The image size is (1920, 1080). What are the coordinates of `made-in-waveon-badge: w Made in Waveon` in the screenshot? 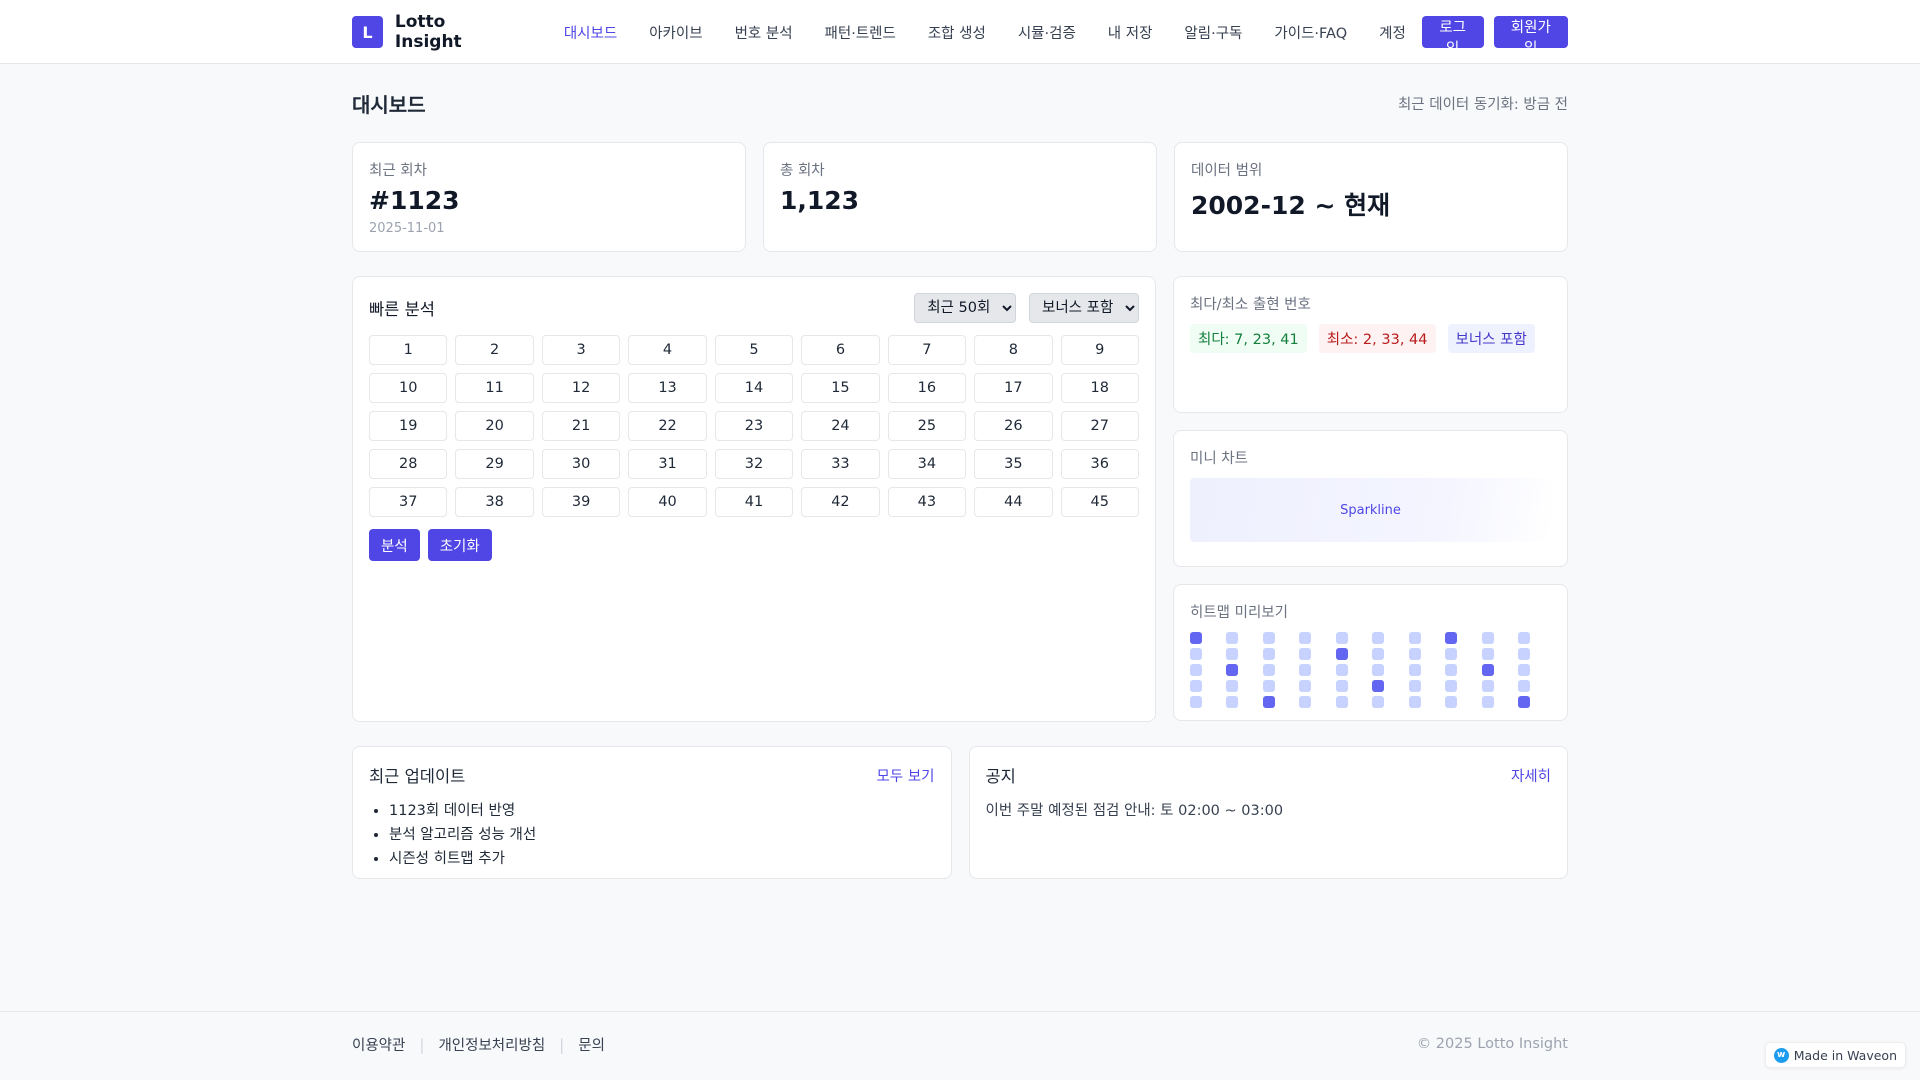 It's located at (1835, 1055).